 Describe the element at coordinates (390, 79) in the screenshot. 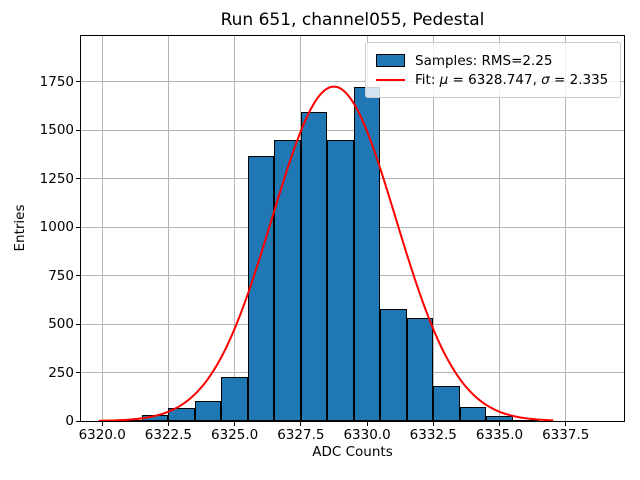

I see `fit-line-swatch-icon` at that location.